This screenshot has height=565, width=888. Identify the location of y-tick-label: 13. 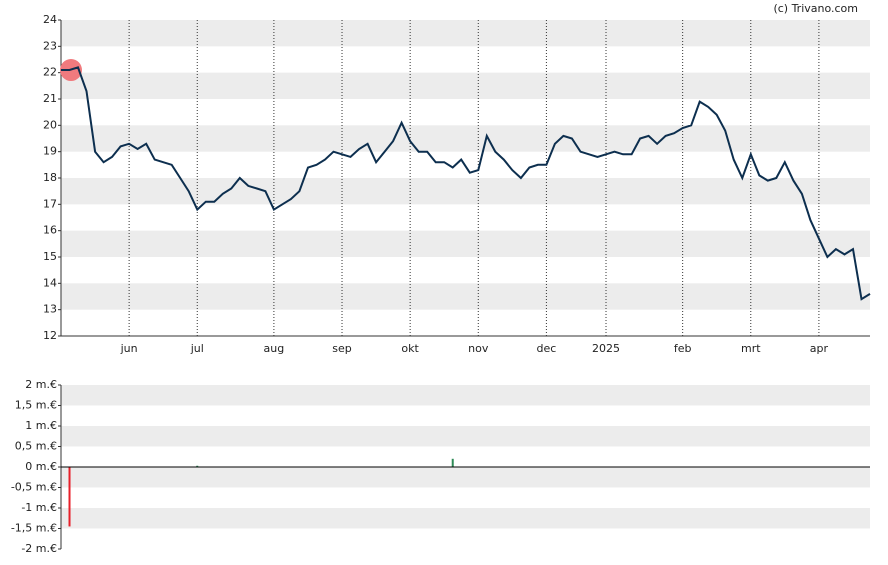
(50, 309).